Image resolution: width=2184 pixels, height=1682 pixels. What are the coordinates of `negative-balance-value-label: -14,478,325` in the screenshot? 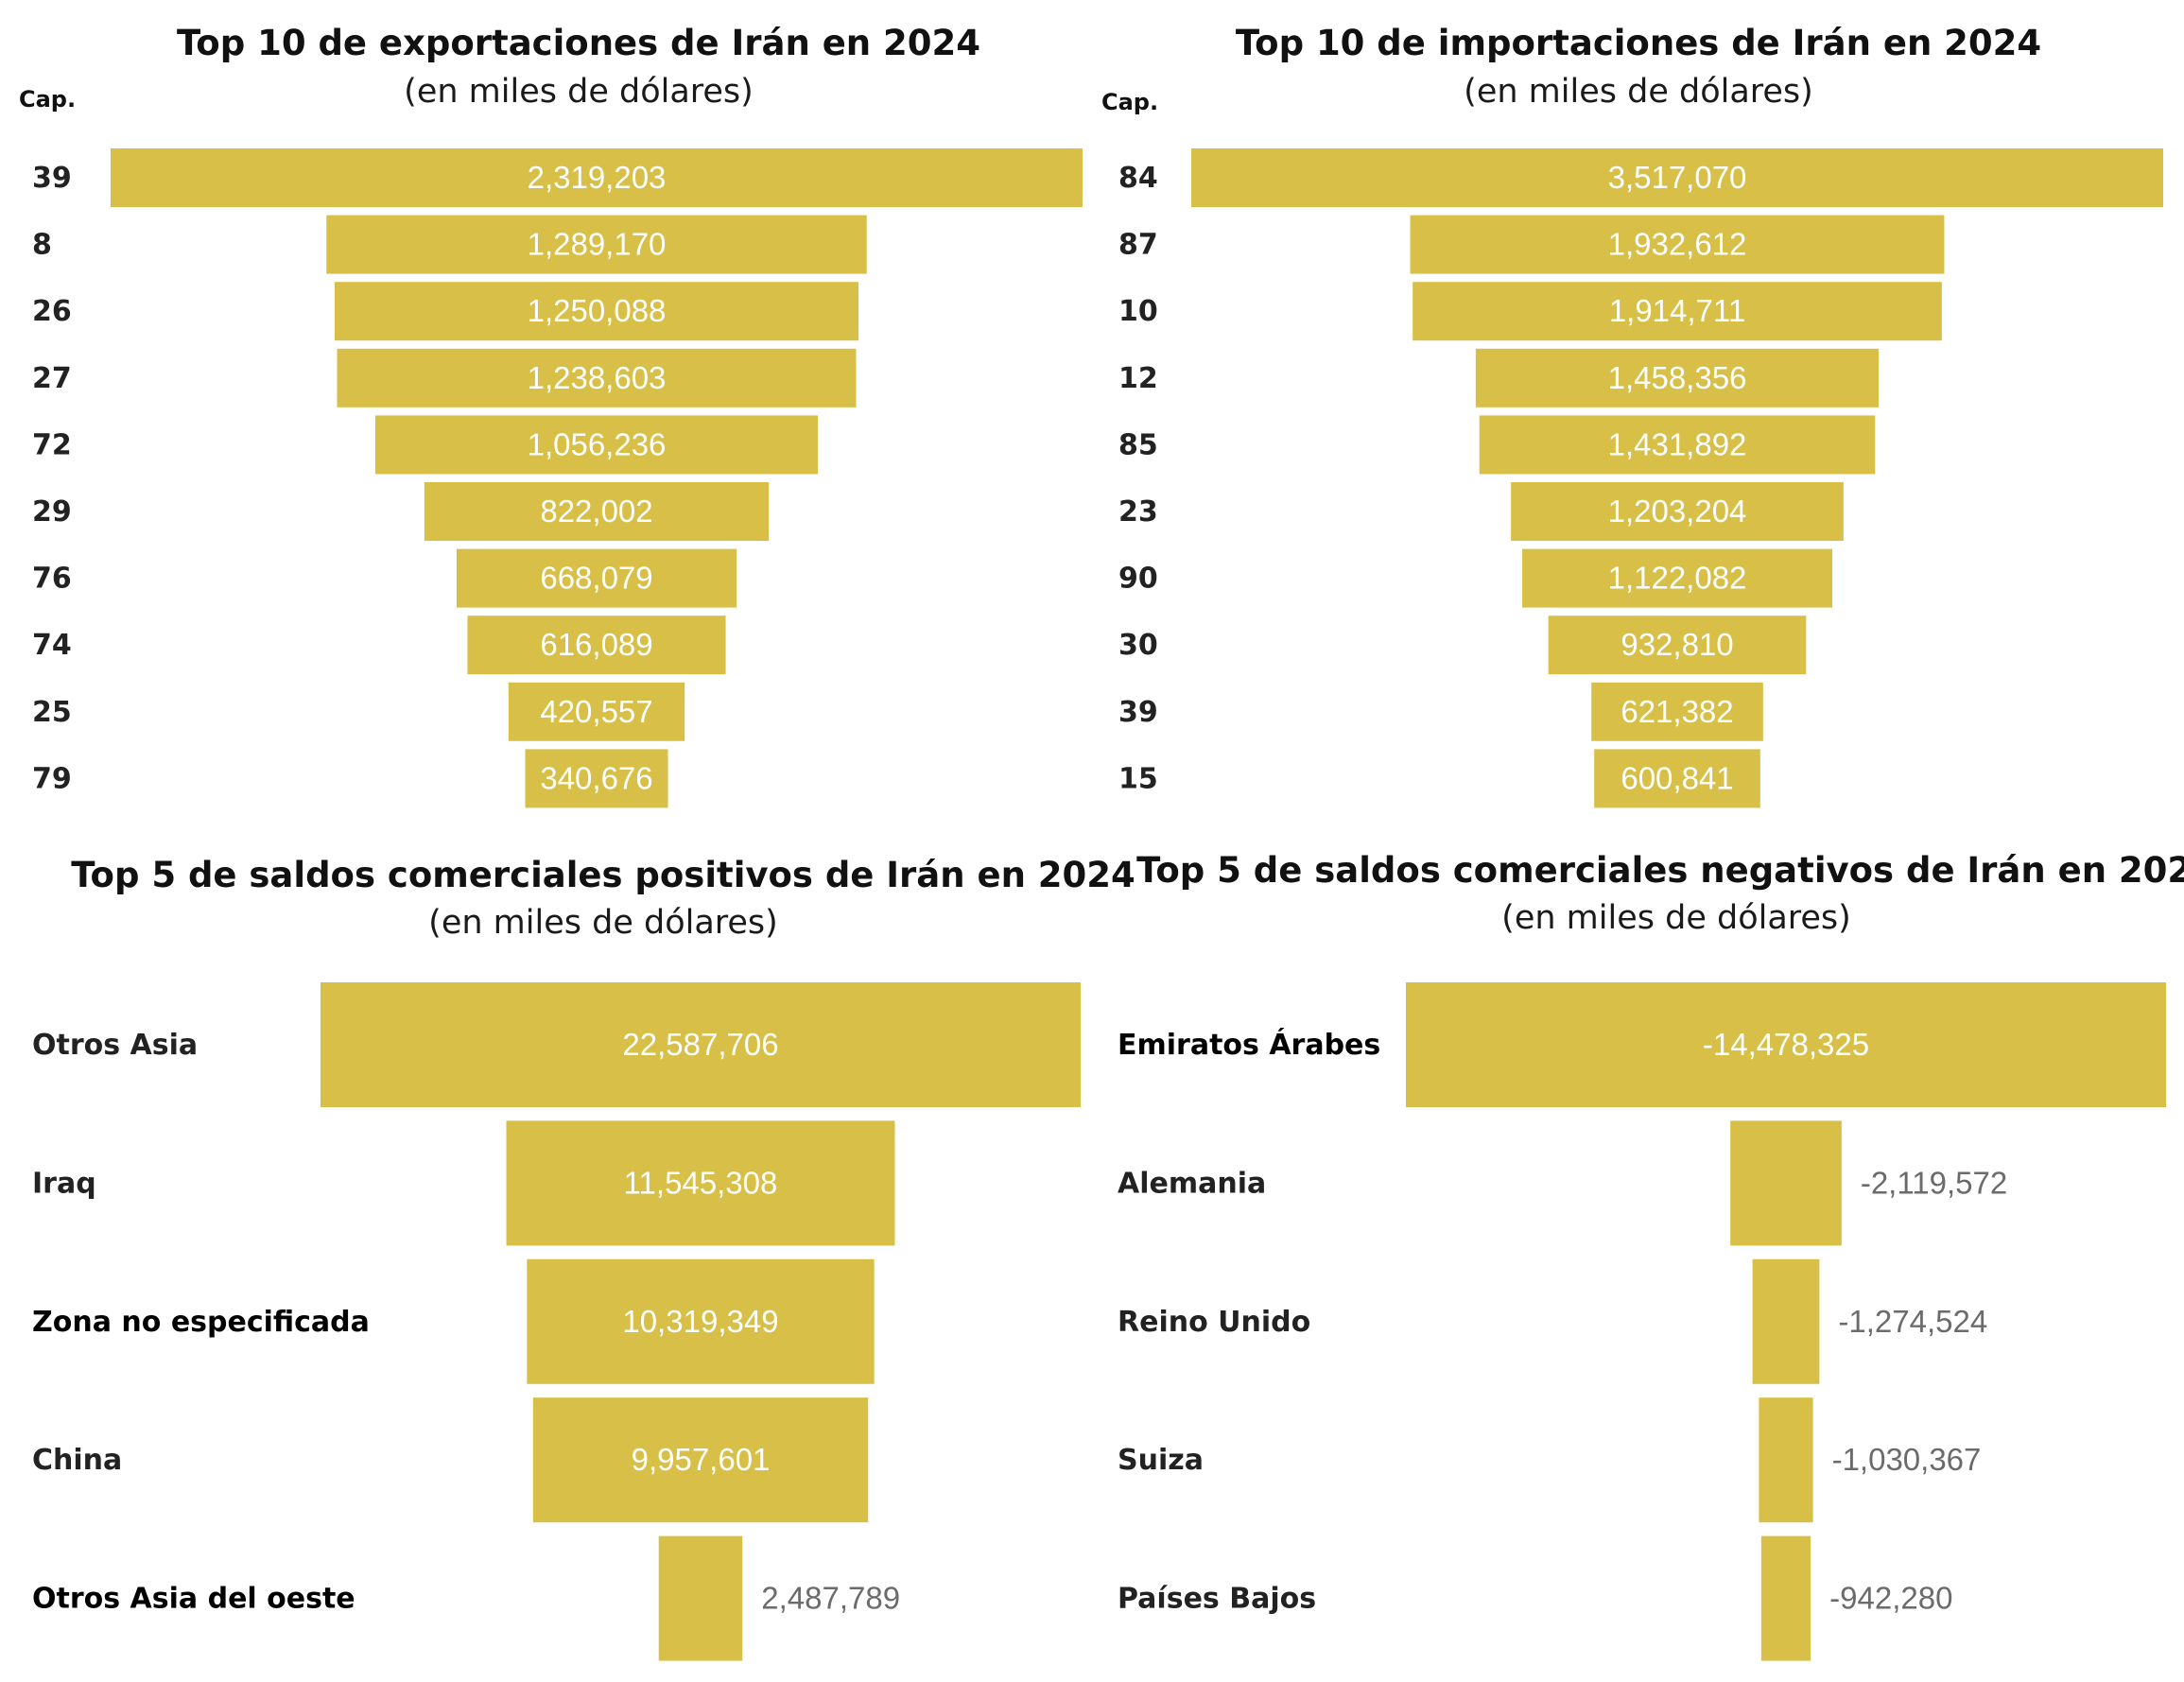 It's located at (1786, 1044).